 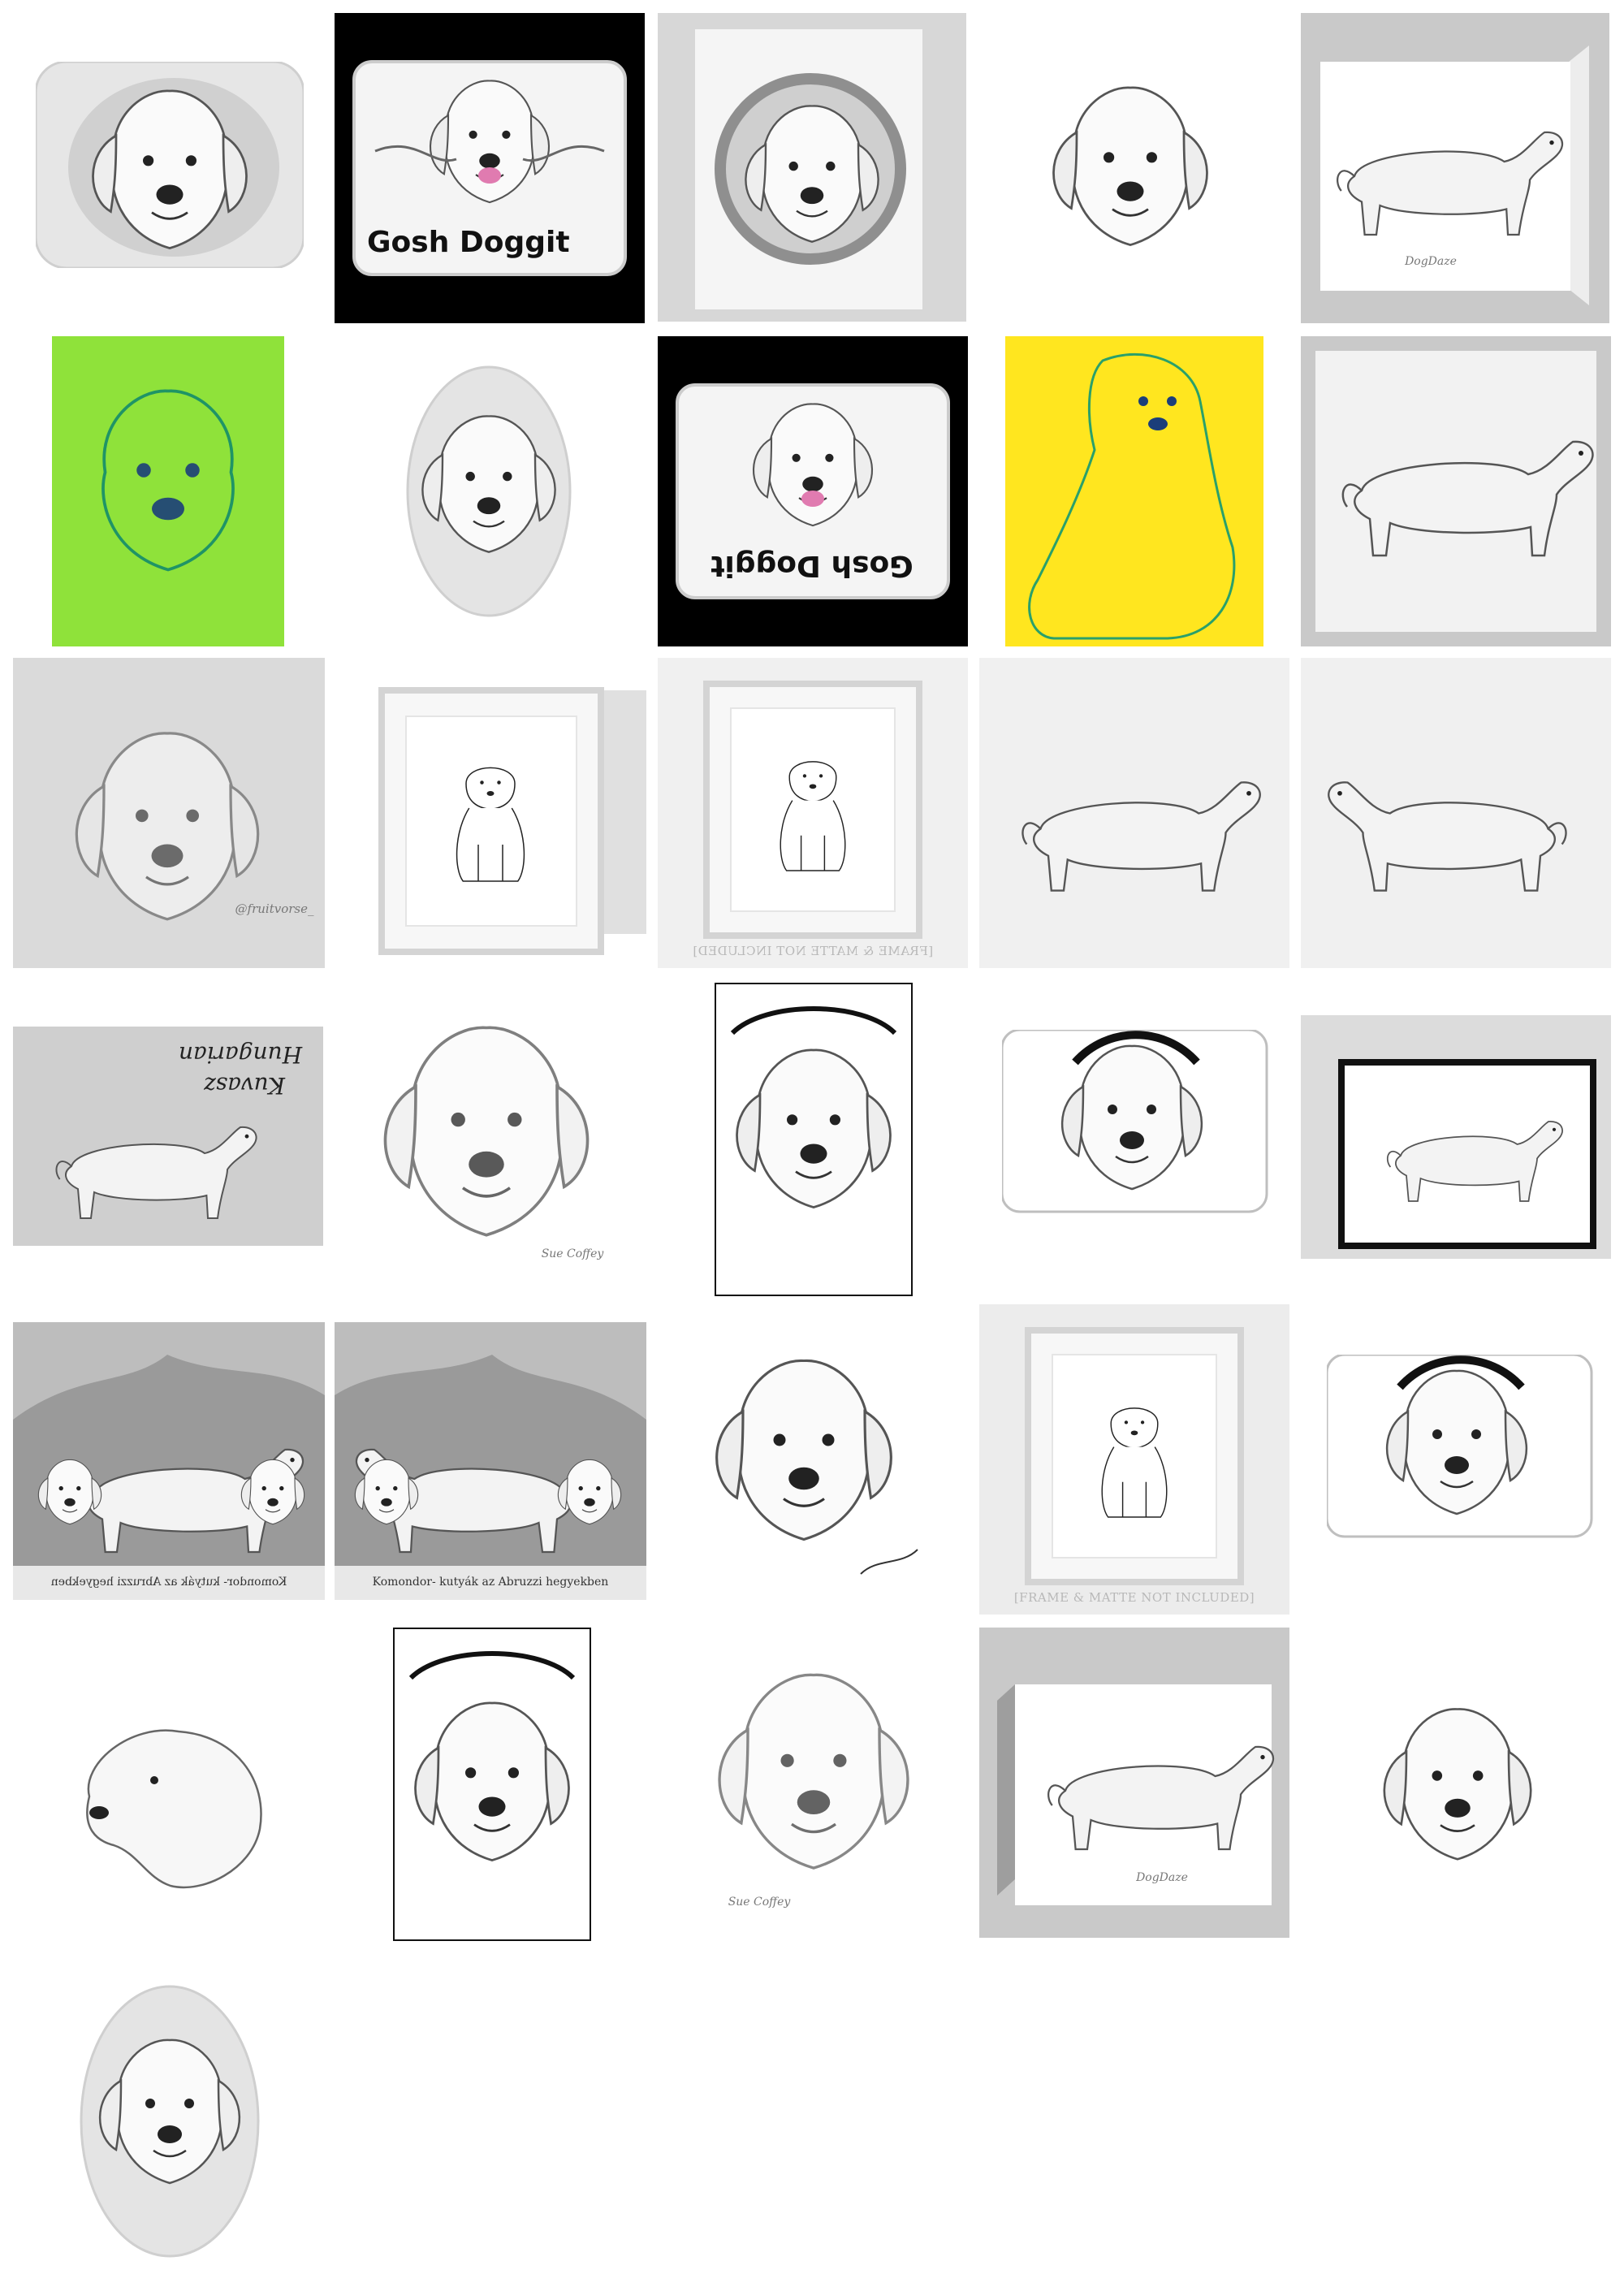 I want to click on tile-8-art, so click(x=813, y=491).